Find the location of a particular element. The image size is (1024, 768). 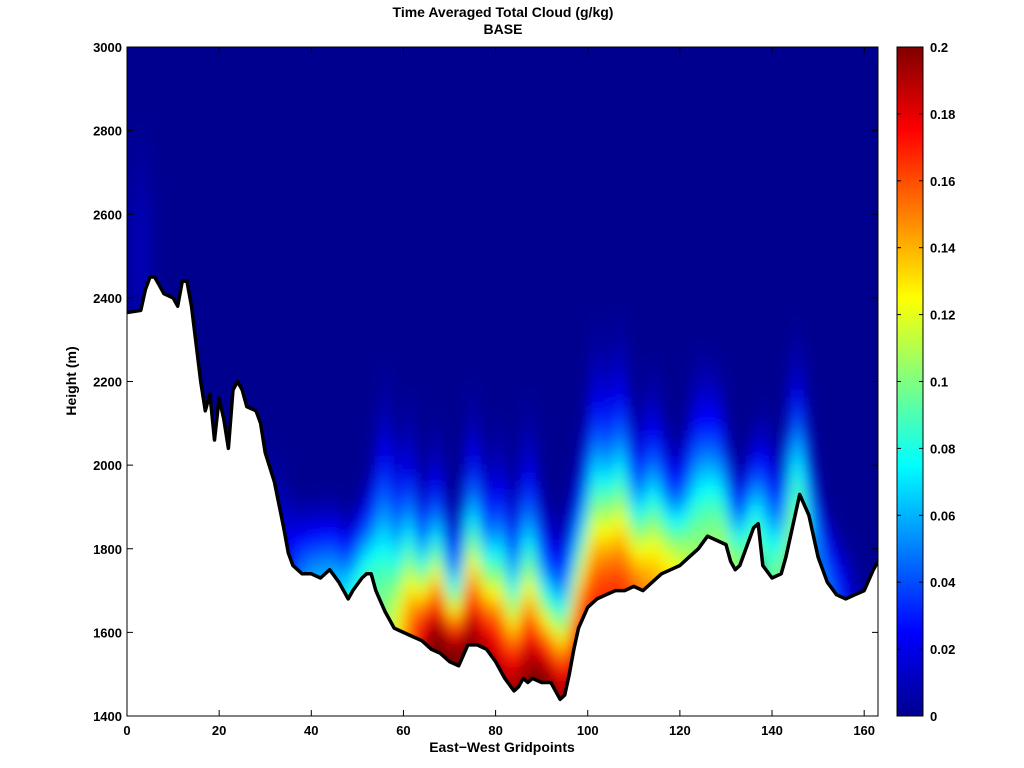

x-tick-label: 20 is located at coordinates (219, 730).